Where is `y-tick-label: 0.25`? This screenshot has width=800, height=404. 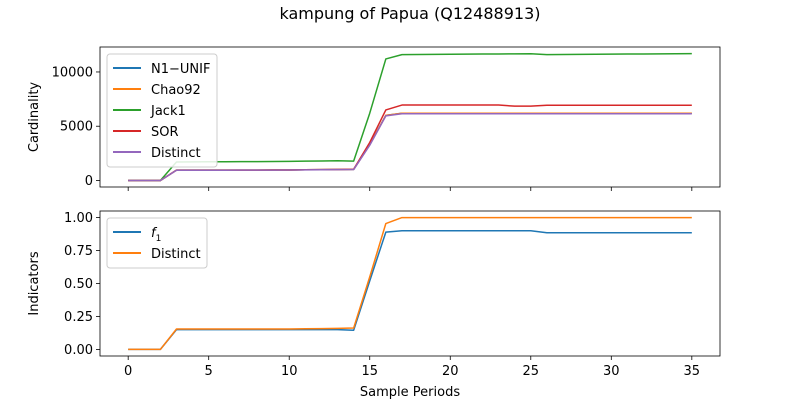
y-tick-label: 0.25 is located at coordinates (78, 317).